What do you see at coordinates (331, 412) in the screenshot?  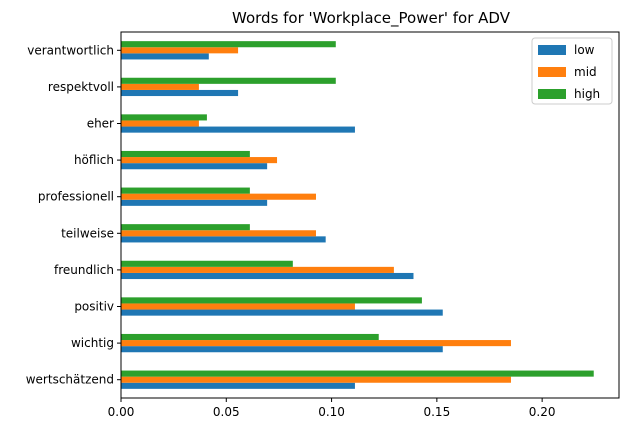 I see `x-tick-label: 0.10` at bounding box center [331, 412].